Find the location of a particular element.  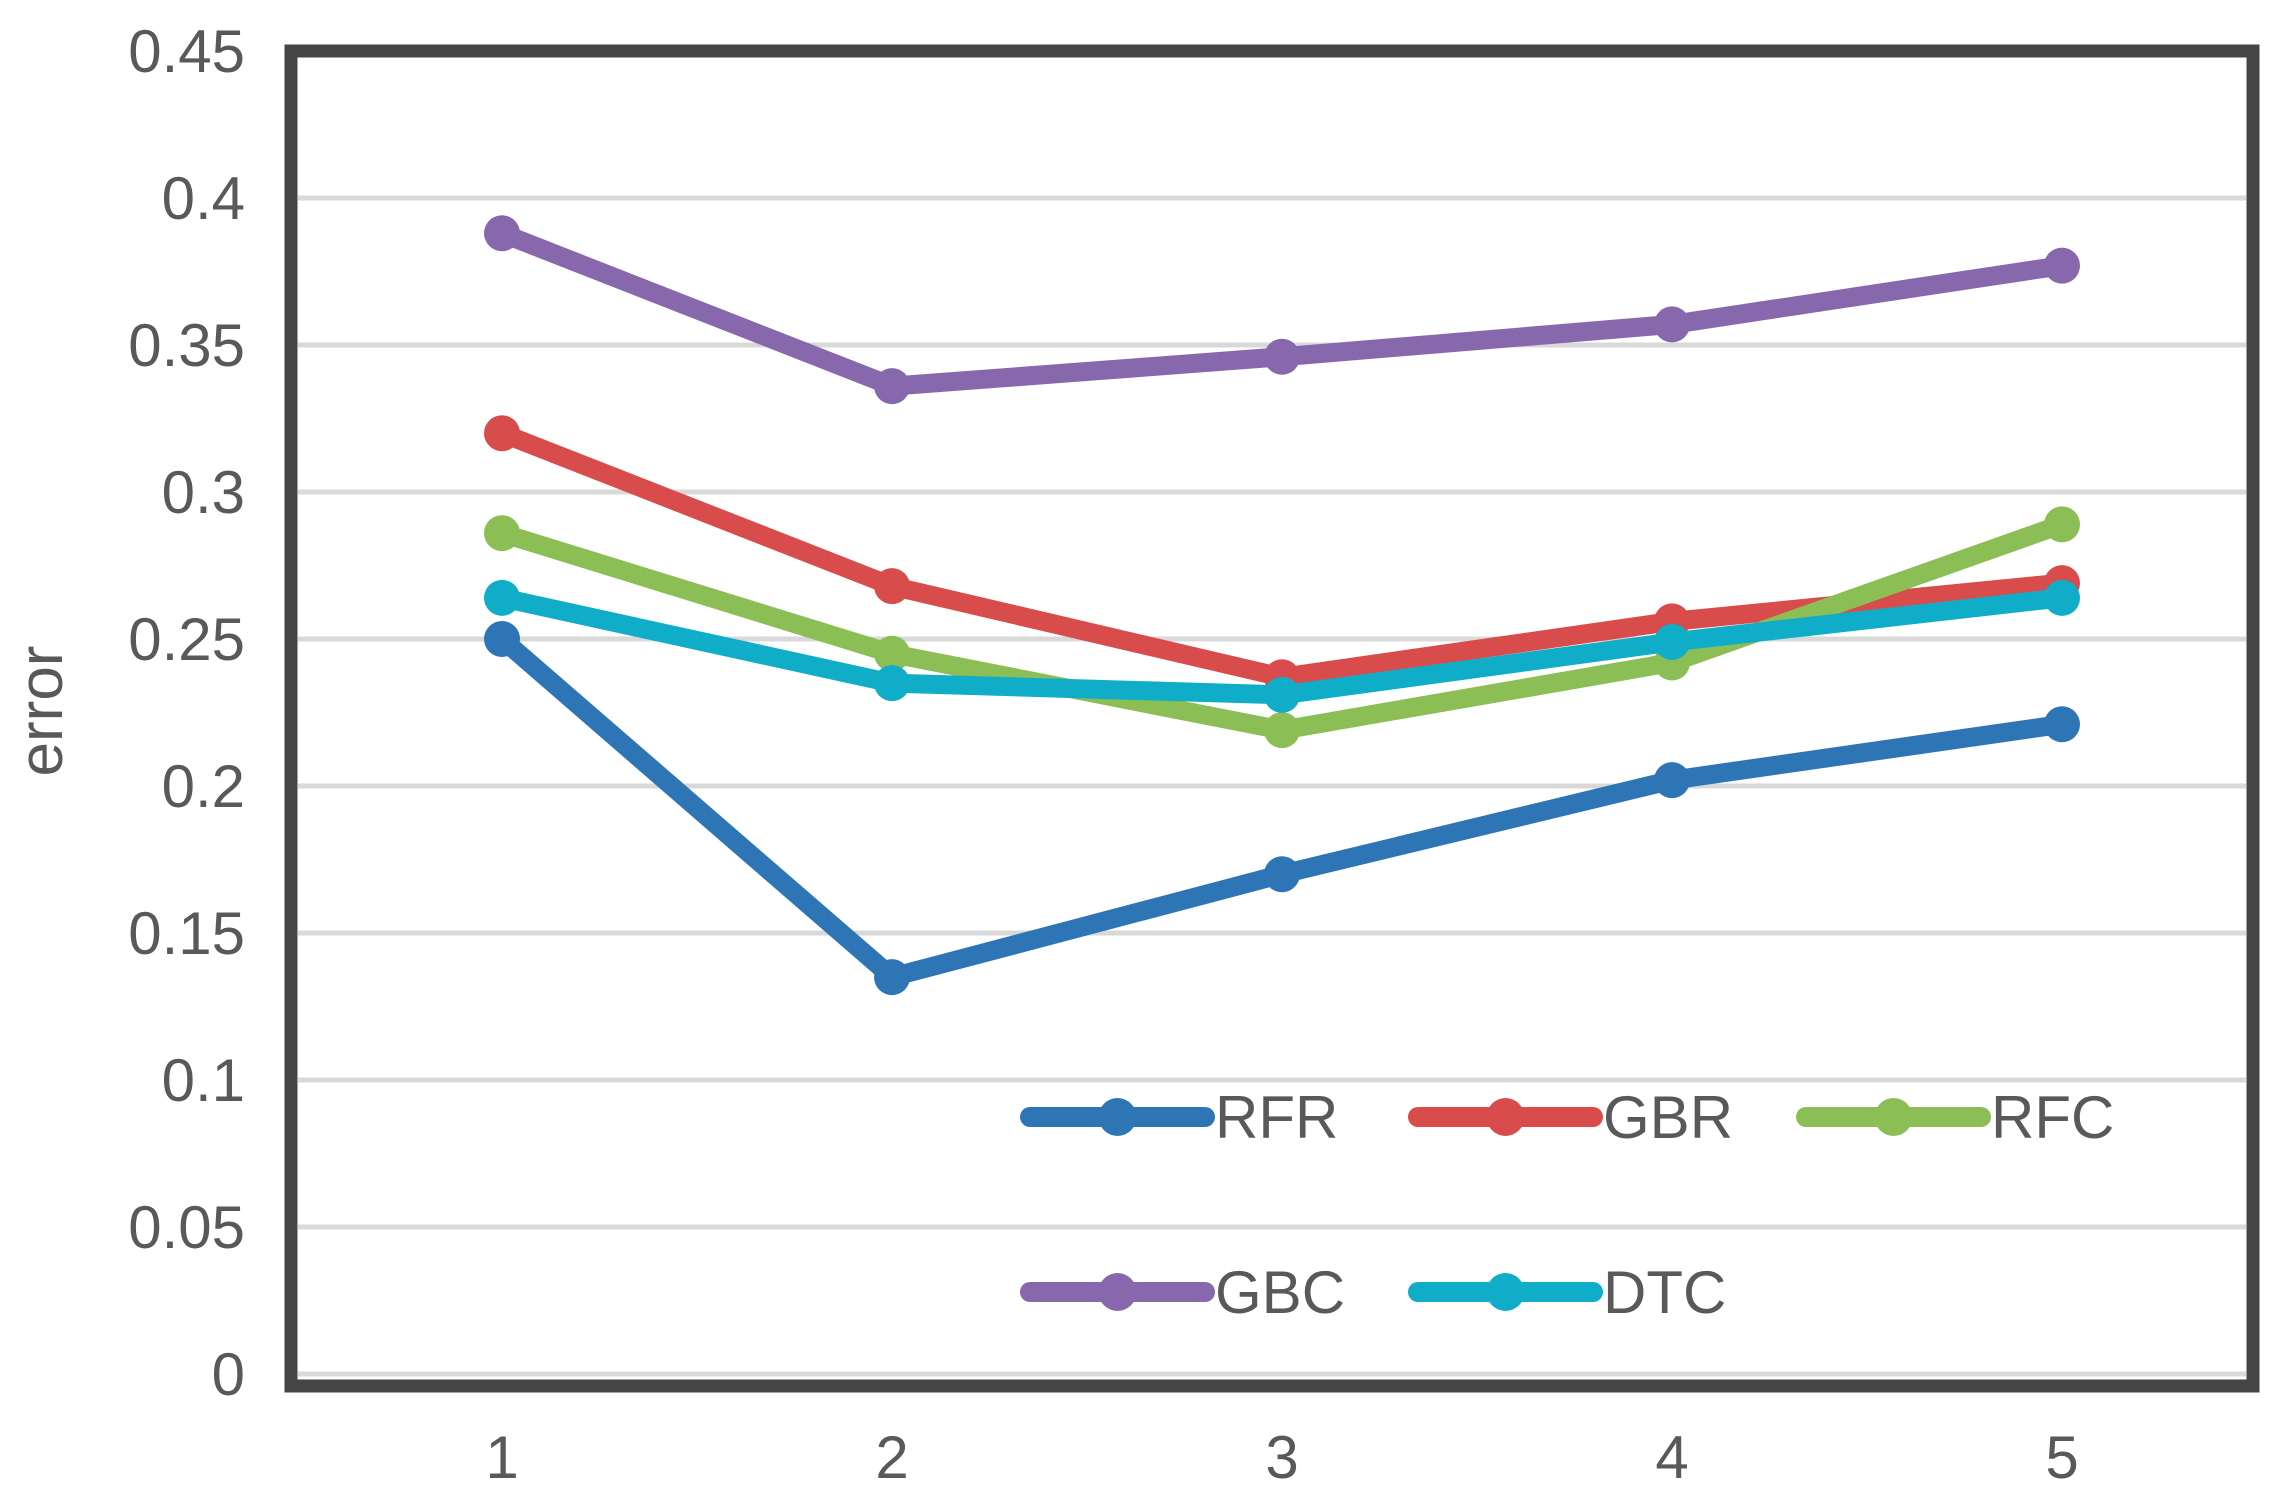

data-point-RFR-x5 is located at coordinates (2062, 724).